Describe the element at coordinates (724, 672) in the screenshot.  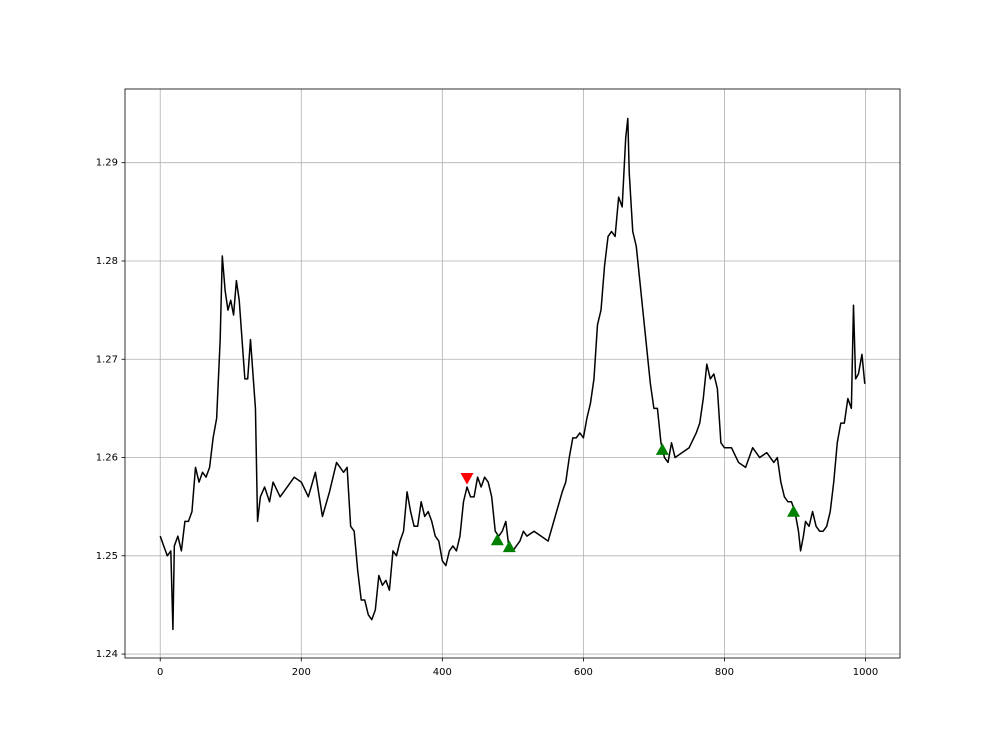
I see `x-tick-label: 800` at that location.